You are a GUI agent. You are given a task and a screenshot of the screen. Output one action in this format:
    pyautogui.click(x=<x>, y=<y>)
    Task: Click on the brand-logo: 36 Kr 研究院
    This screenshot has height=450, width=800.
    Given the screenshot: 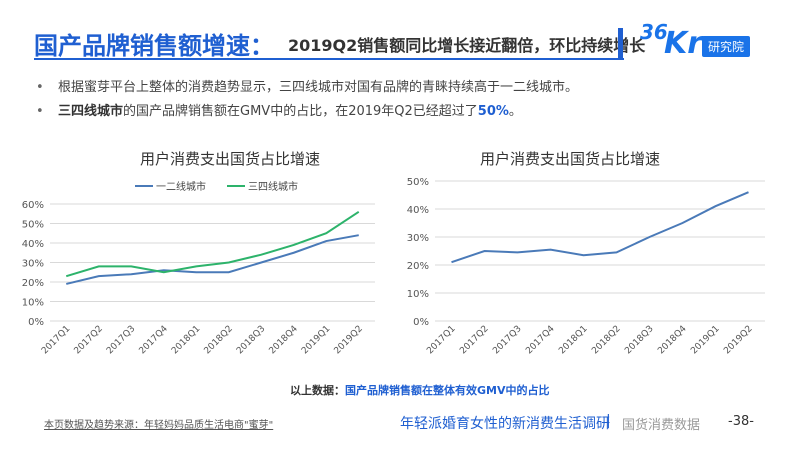 What is the action you would take?
    pyautogui.click(x=705, y=40)
    